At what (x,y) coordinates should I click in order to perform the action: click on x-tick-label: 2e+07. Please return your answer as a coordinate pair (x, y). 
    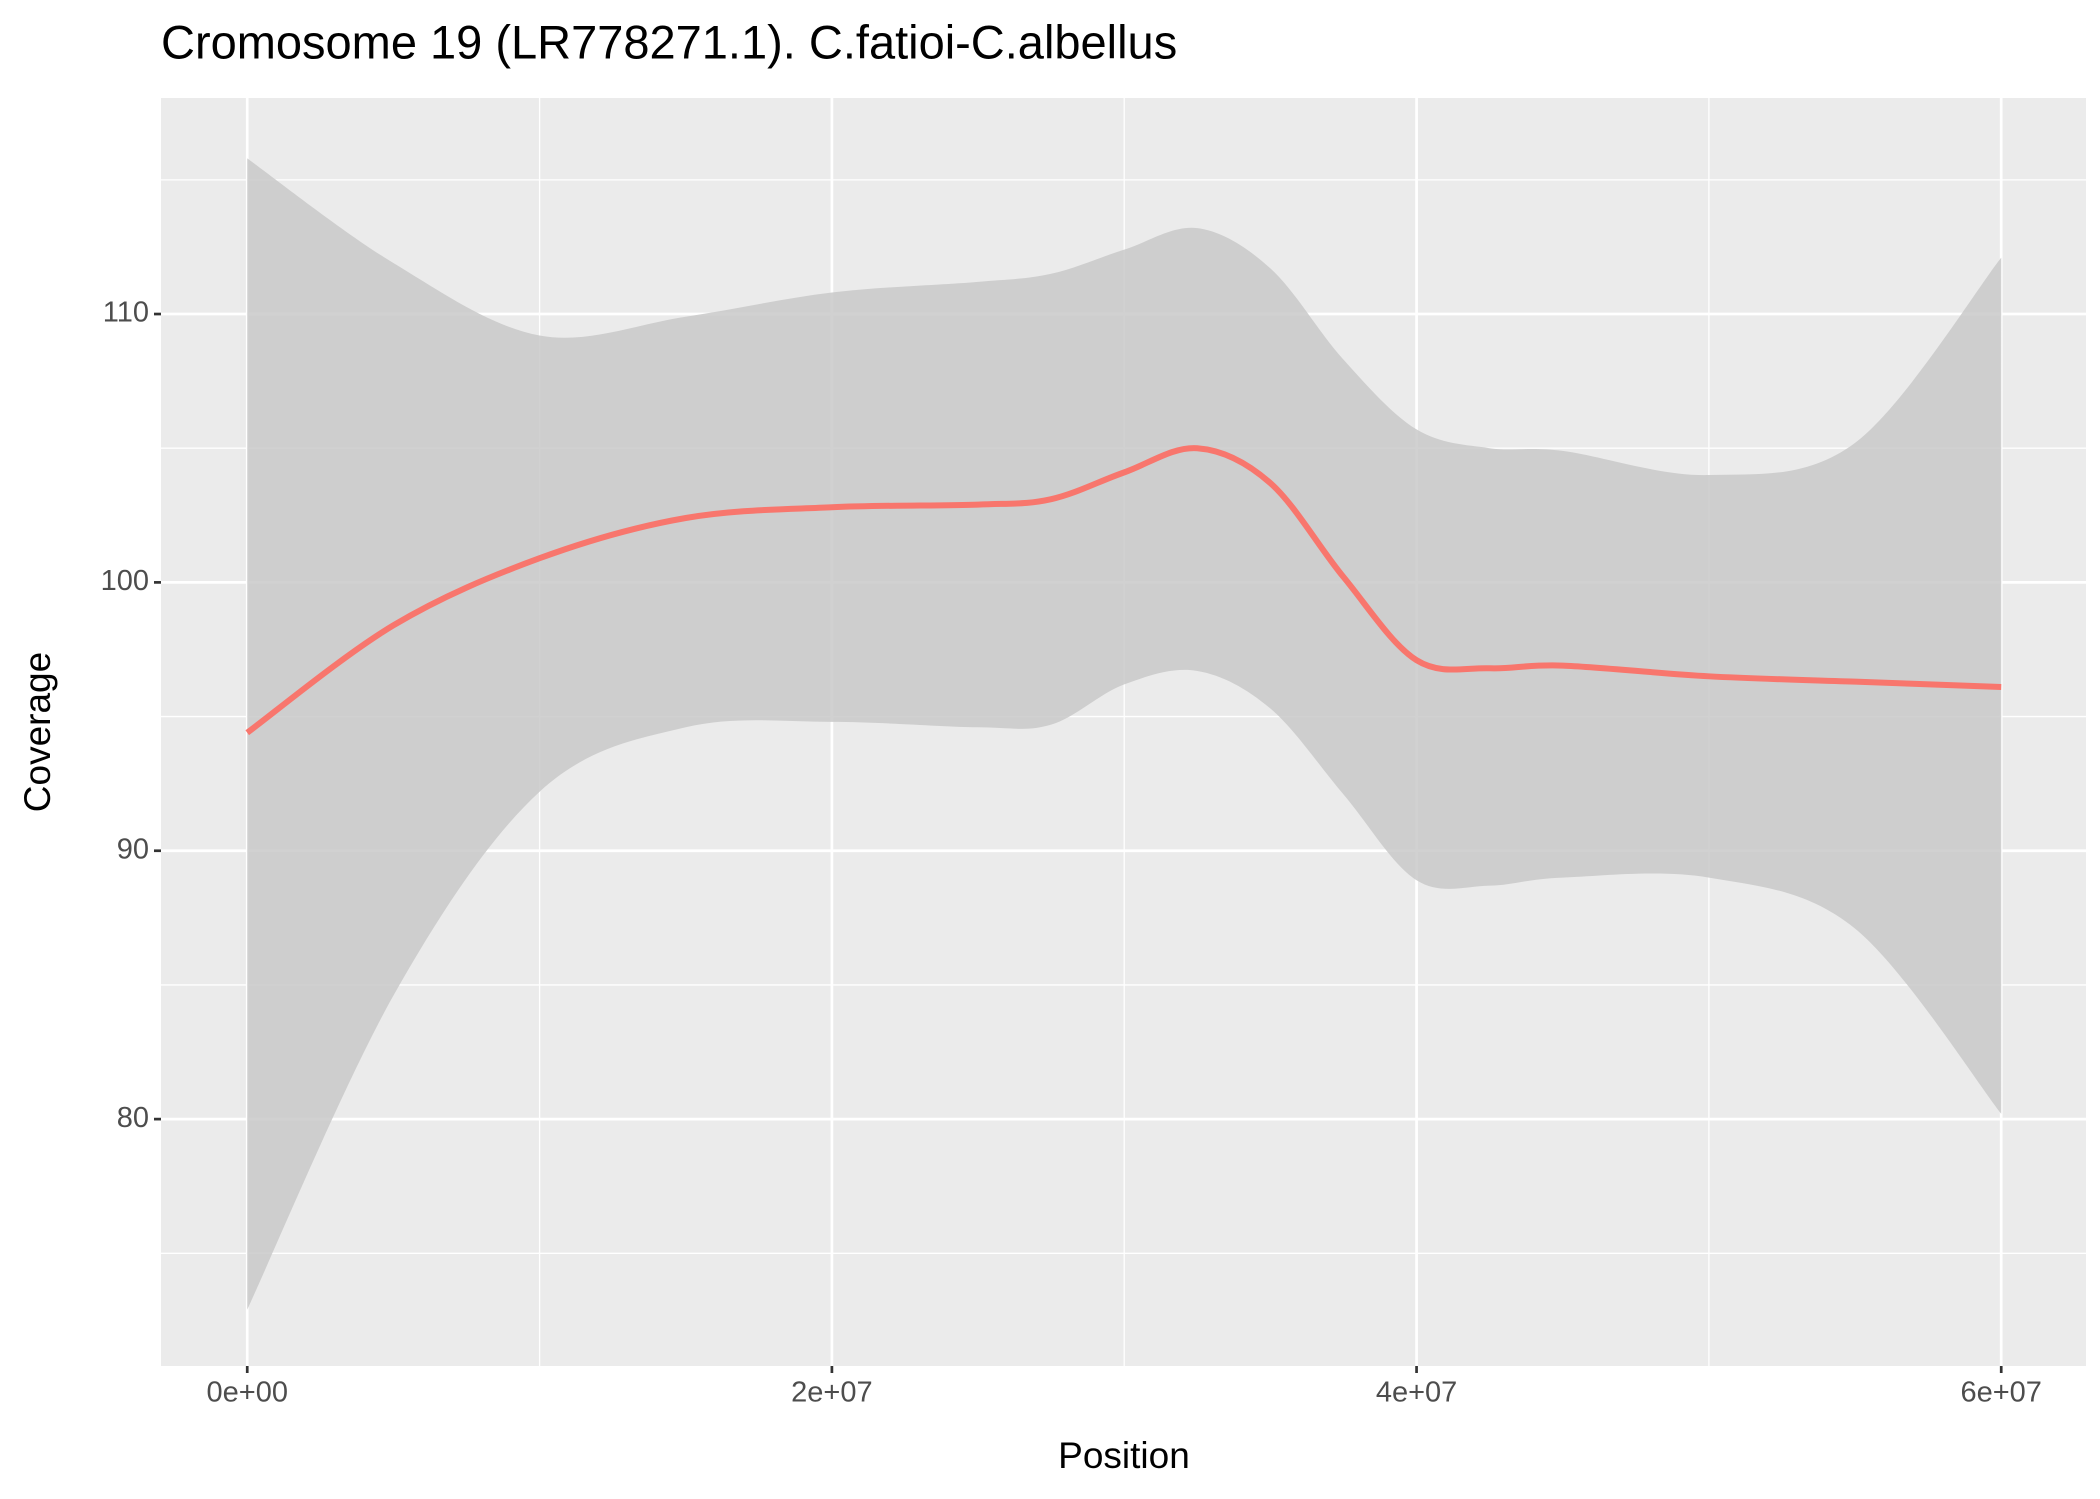
    Looking at the image, I should click on (831, 1393).